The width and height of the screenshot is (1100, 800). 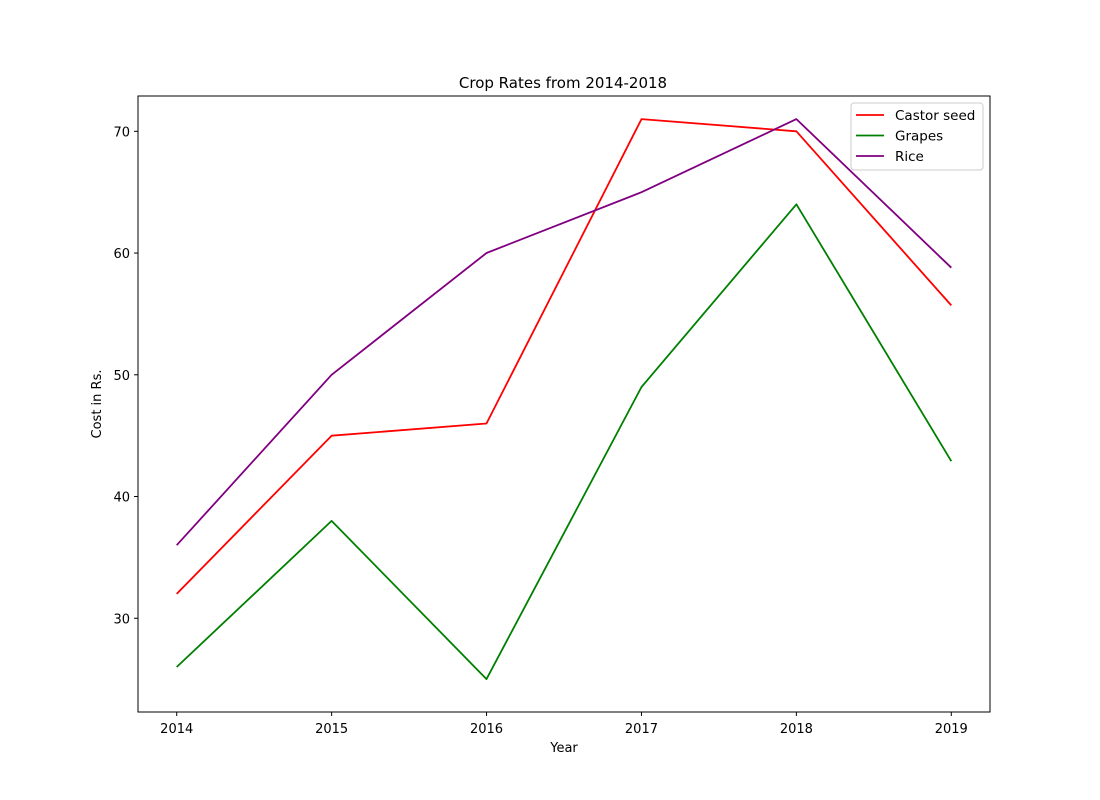 What do you see at coordinates (909, 157) in the screenshot?
I see `legend-label-rice: Rice` at bounding box center [909, 157].